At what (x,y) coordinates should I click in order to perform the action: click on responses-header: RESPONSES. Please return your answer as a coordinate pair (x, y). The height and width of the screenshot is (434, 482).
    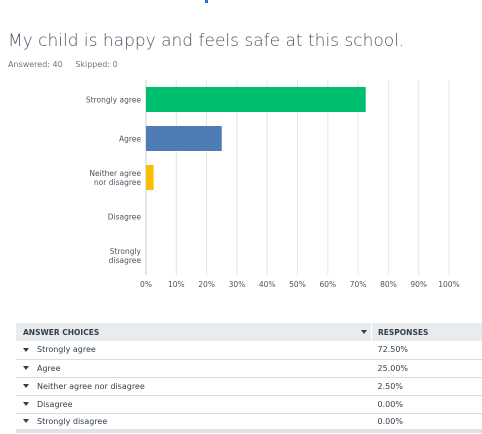
    Looking at the image, I should click on (426, 332).